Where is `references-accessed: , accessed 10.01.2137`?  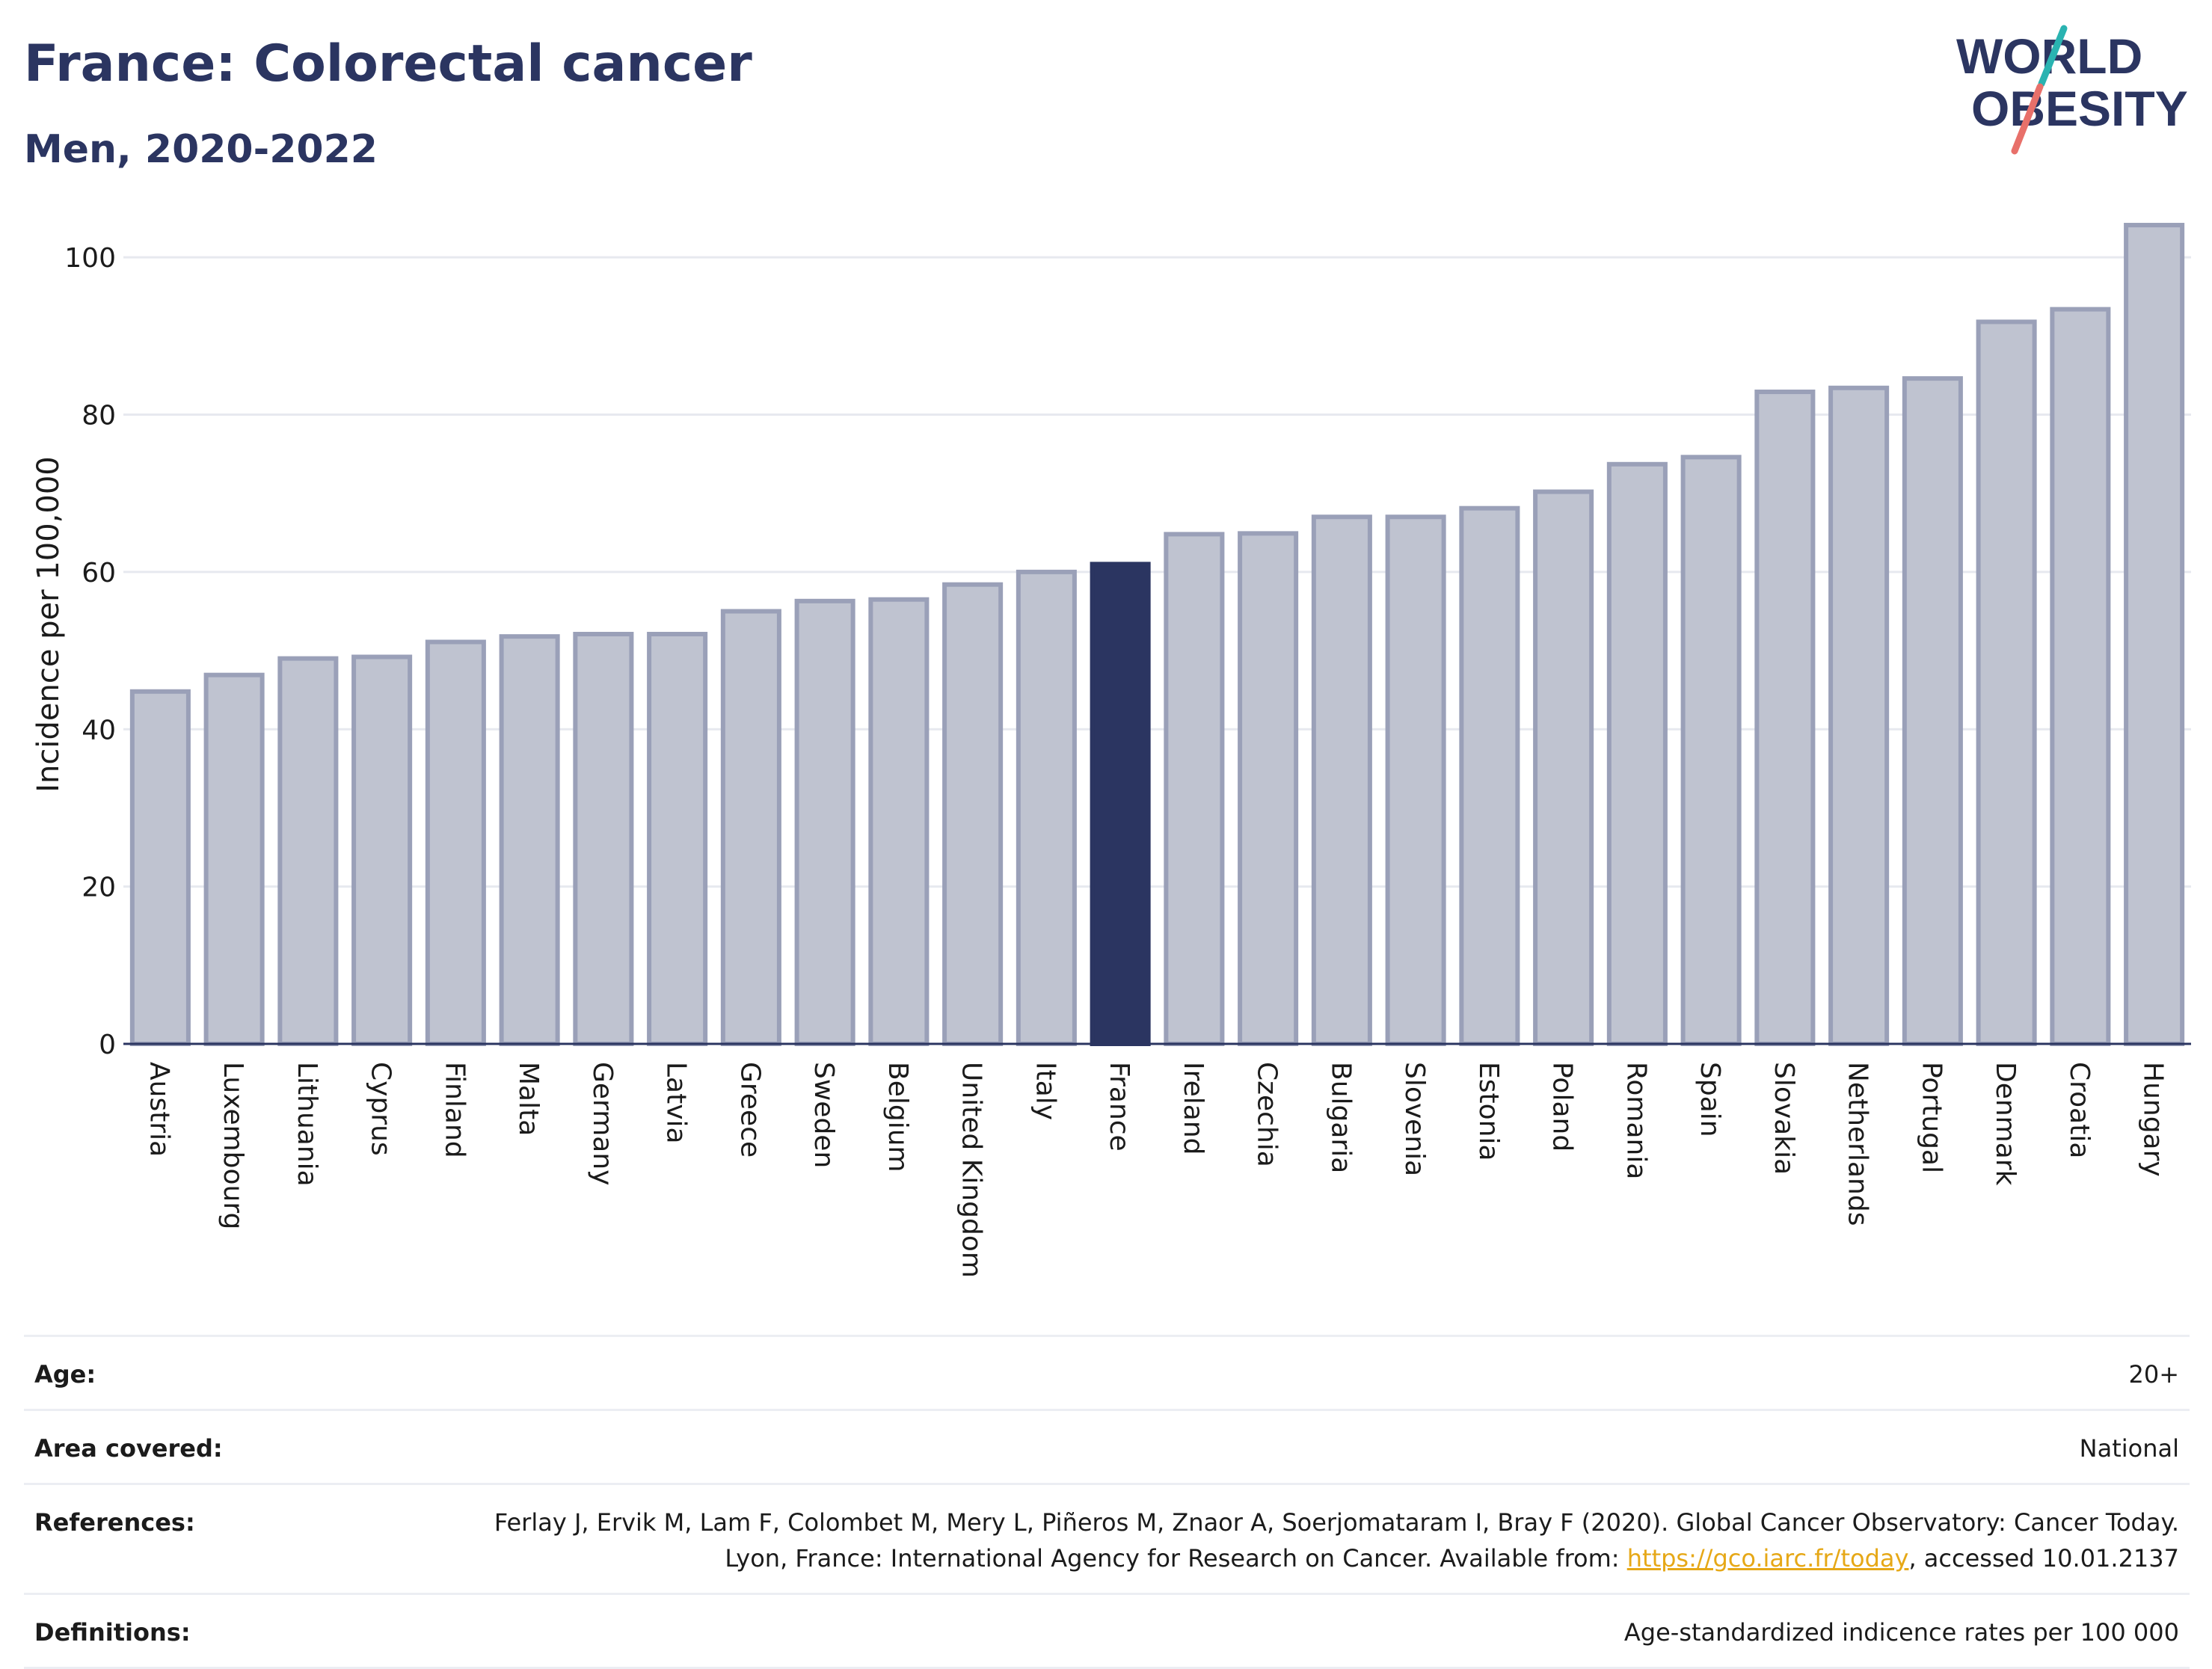 references-accessed: , accessed 10.01.2137 is located at coordinates (2043, 1559).